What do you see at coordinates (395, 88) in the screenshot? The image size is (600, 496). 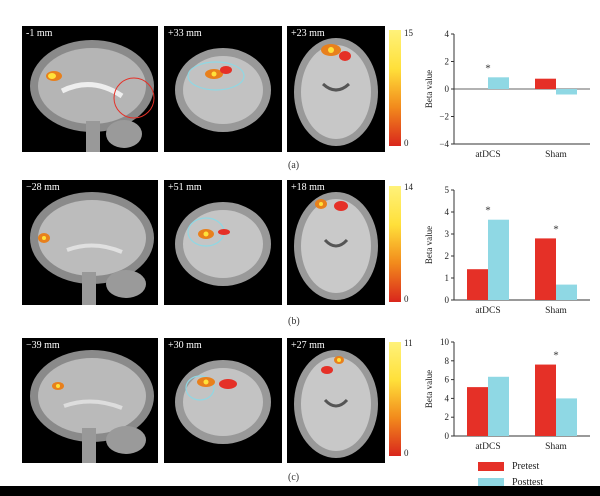 I see `colorbar-a` at bounding box center [395, 88].